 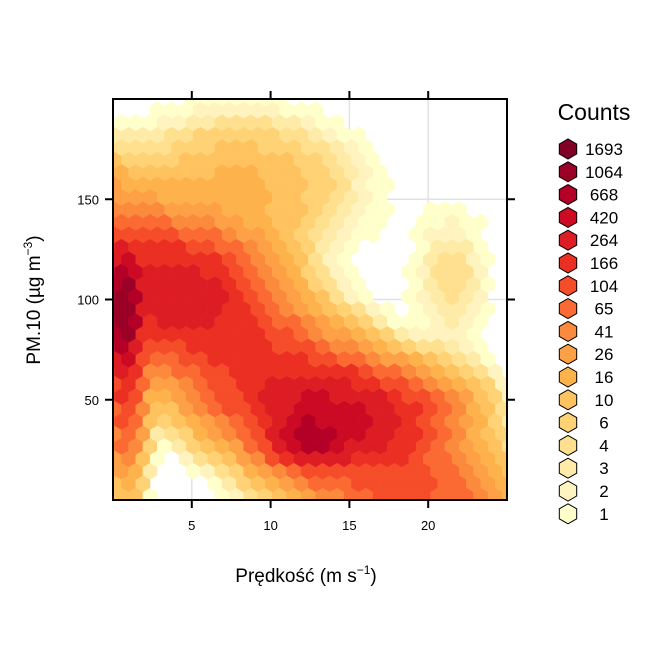 I want to click on legend-label: 16, so click(x=604, y=377).